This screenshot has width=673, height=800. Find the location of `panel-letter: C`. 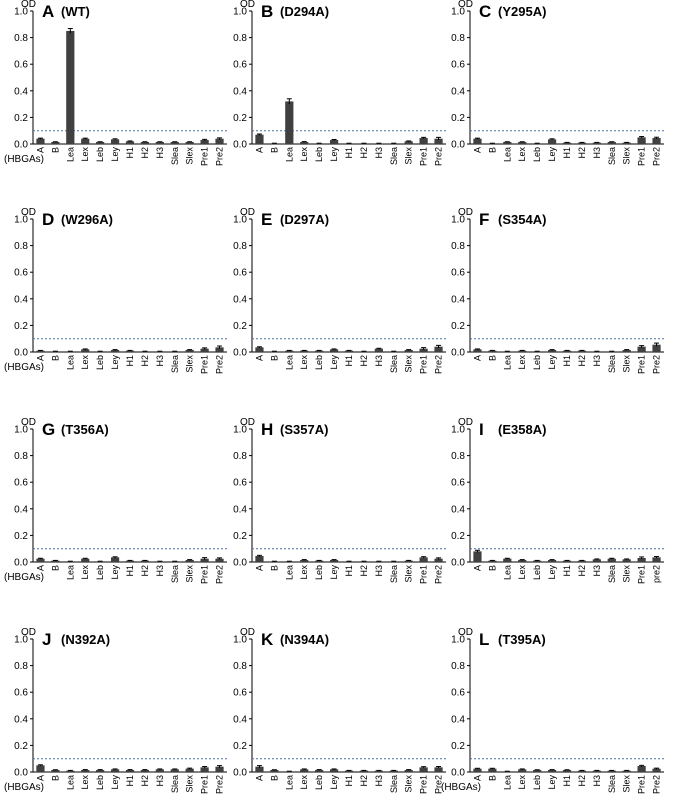

panel-letter: C is located at coordinates (485, 11).